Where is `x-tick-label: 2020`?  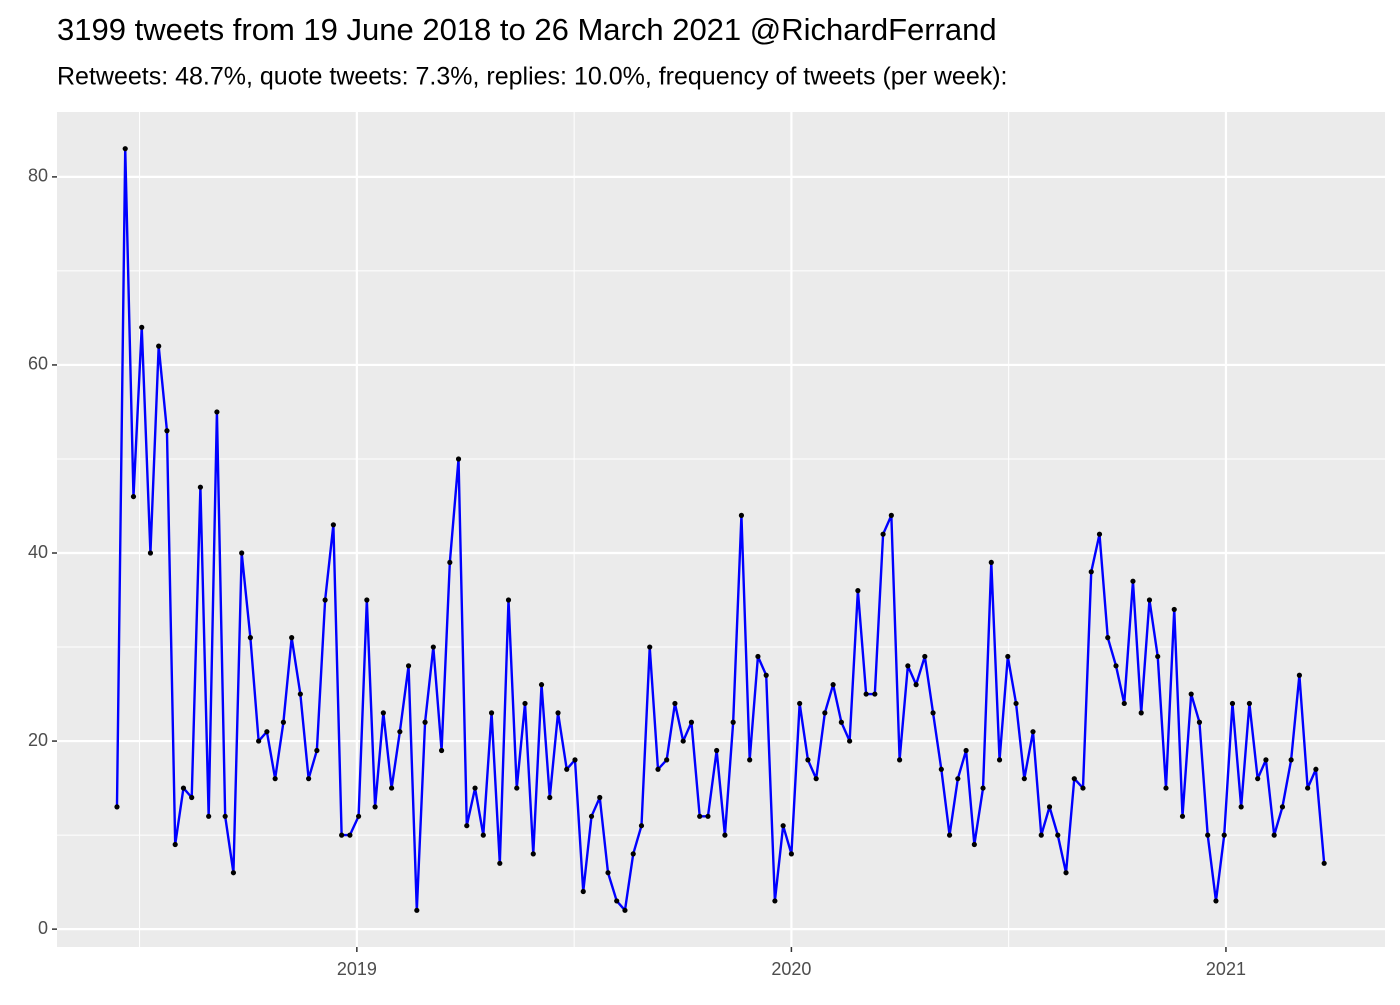 x-tick-label: 2020 is located at coordinates (791, 969).